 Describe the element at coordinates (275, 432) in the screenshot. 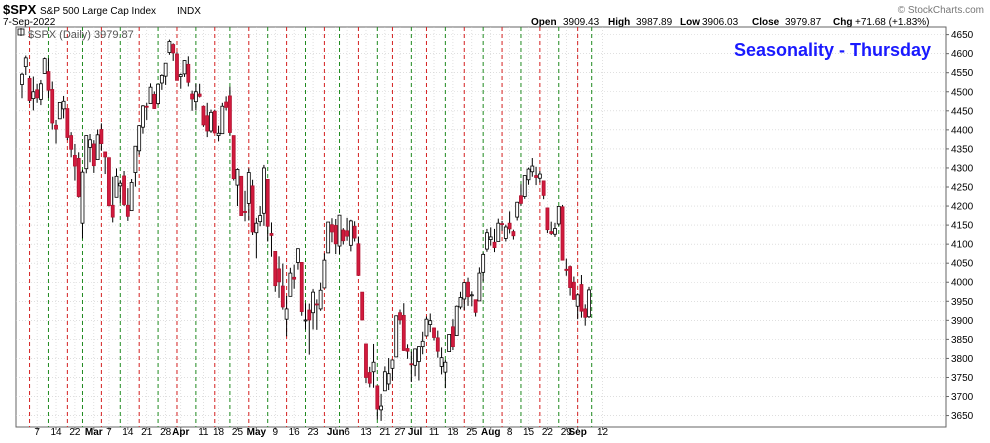

I see `x-tick-label: 9` at that location.